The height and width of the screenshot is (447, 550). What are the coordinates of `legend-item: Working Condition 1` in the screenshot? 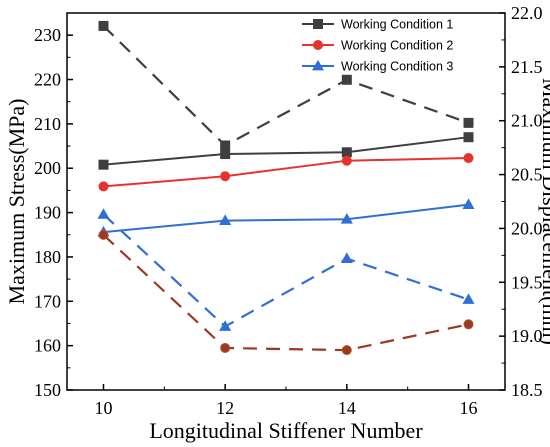 It's located at (377, 25).